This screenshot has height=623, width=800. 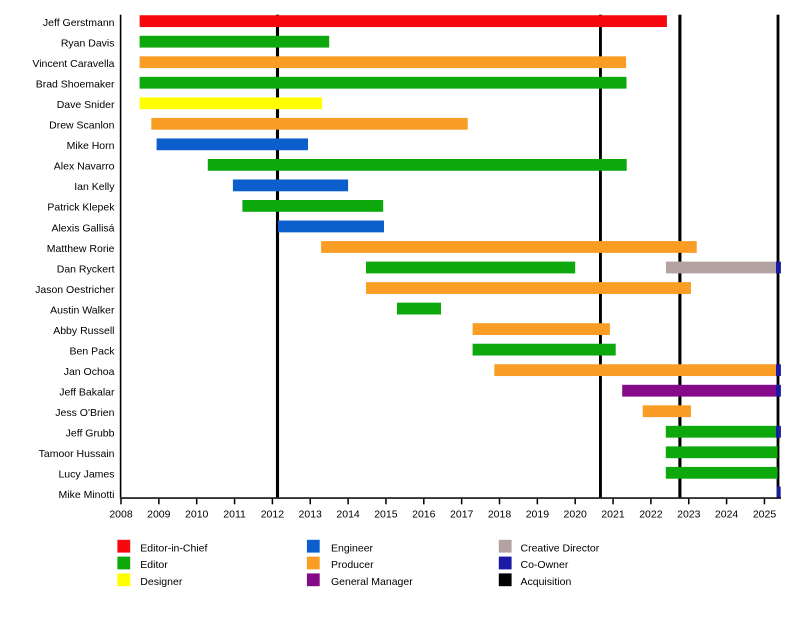 What do you see at coordinates (121, 515) in the screenshot?
I see `svg-text: 2008` at bounding box center [121, 515].